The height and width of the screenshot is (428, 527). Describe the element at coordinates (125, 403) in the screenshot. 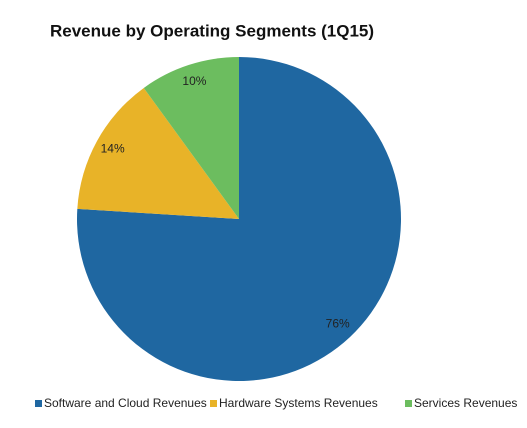

I see `legend-label: Software and Cloud Revenues` at that location.